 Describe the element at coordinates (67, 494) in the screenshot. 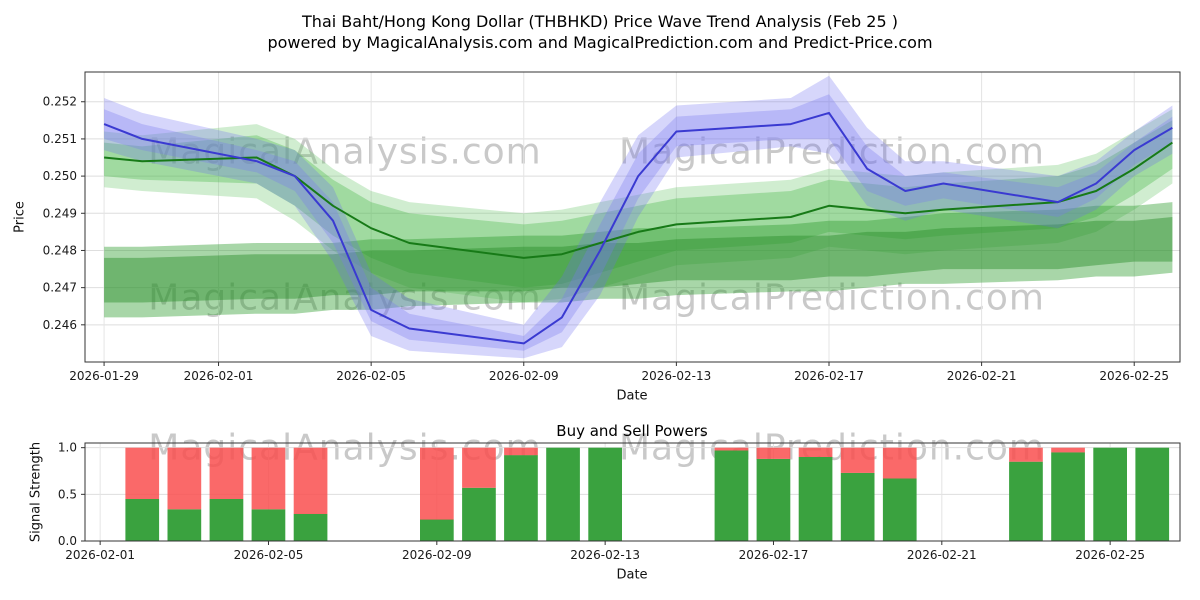

I see `y-tick-label: 0.5` at that location.